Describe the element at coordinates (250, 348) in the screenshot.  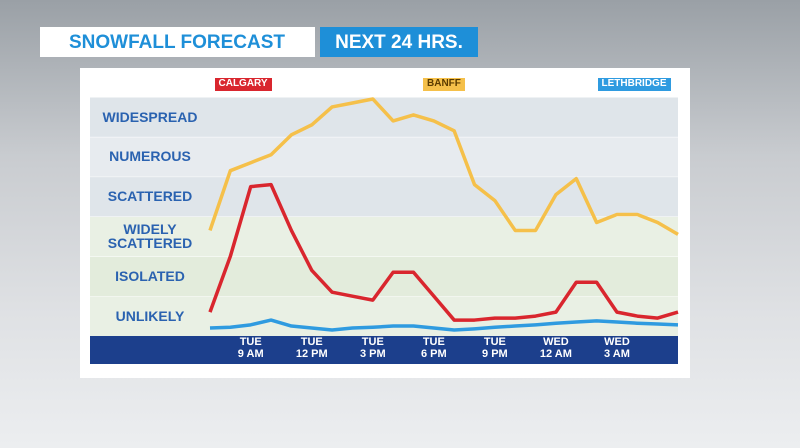
I see `x-tick-label: TUE 9 AM` at that location.